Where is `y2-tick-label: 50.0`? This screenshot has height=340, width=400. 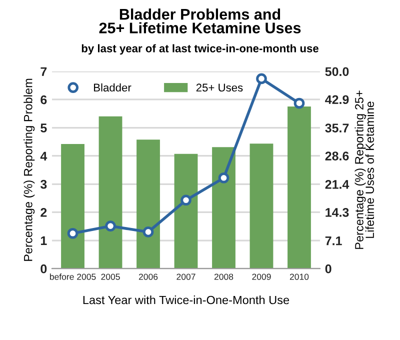 y2-tick-label: 50.0 is located at coordinates (337, 71).